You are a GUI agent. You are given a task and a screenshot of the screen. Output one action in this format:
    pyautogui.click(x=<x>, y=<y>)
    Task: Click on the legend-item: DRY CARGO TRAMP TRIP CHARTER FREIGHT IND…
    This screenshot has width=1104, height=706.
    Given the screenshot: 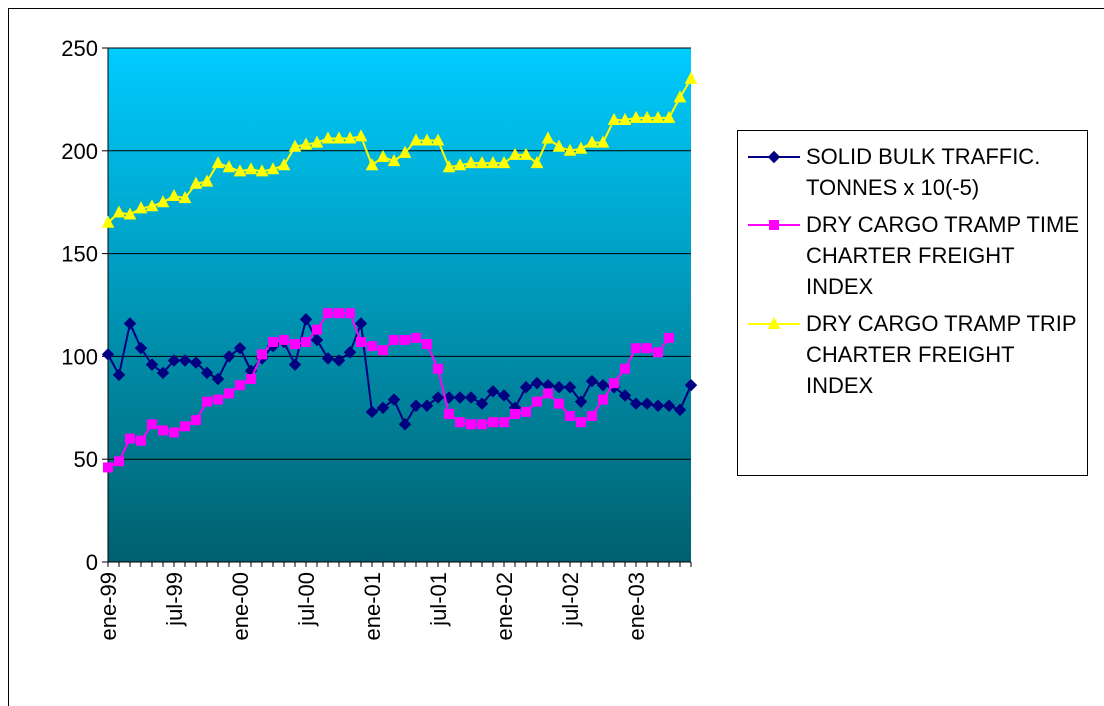 What is the action you would take?
    pyautogui.click(x=913, y=354)
    